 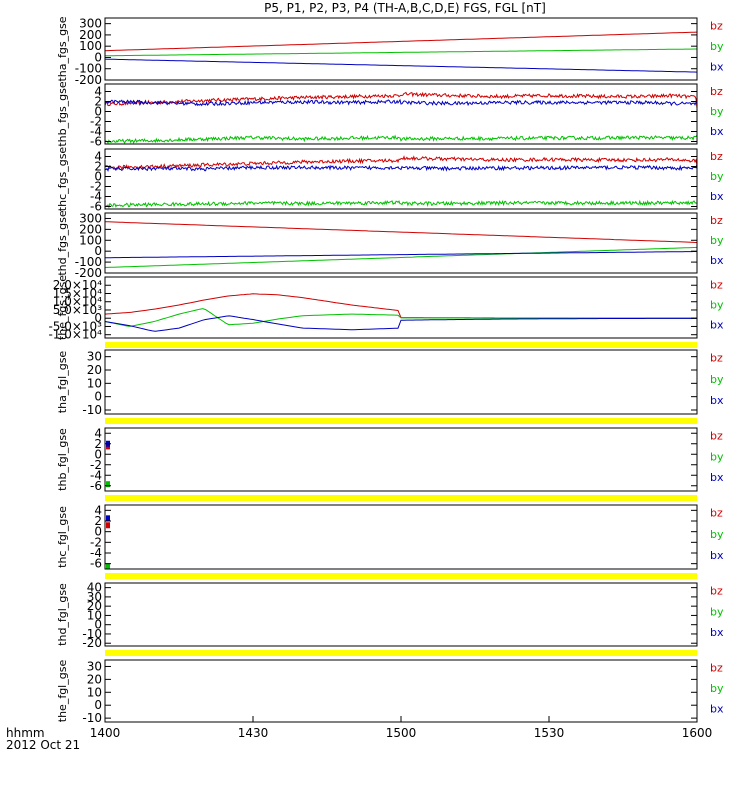 What do you see at coordinates (62, 114) in the screenshot?
I see `ylabel: thb_fgs_gse` at bounding box center [62, 114].